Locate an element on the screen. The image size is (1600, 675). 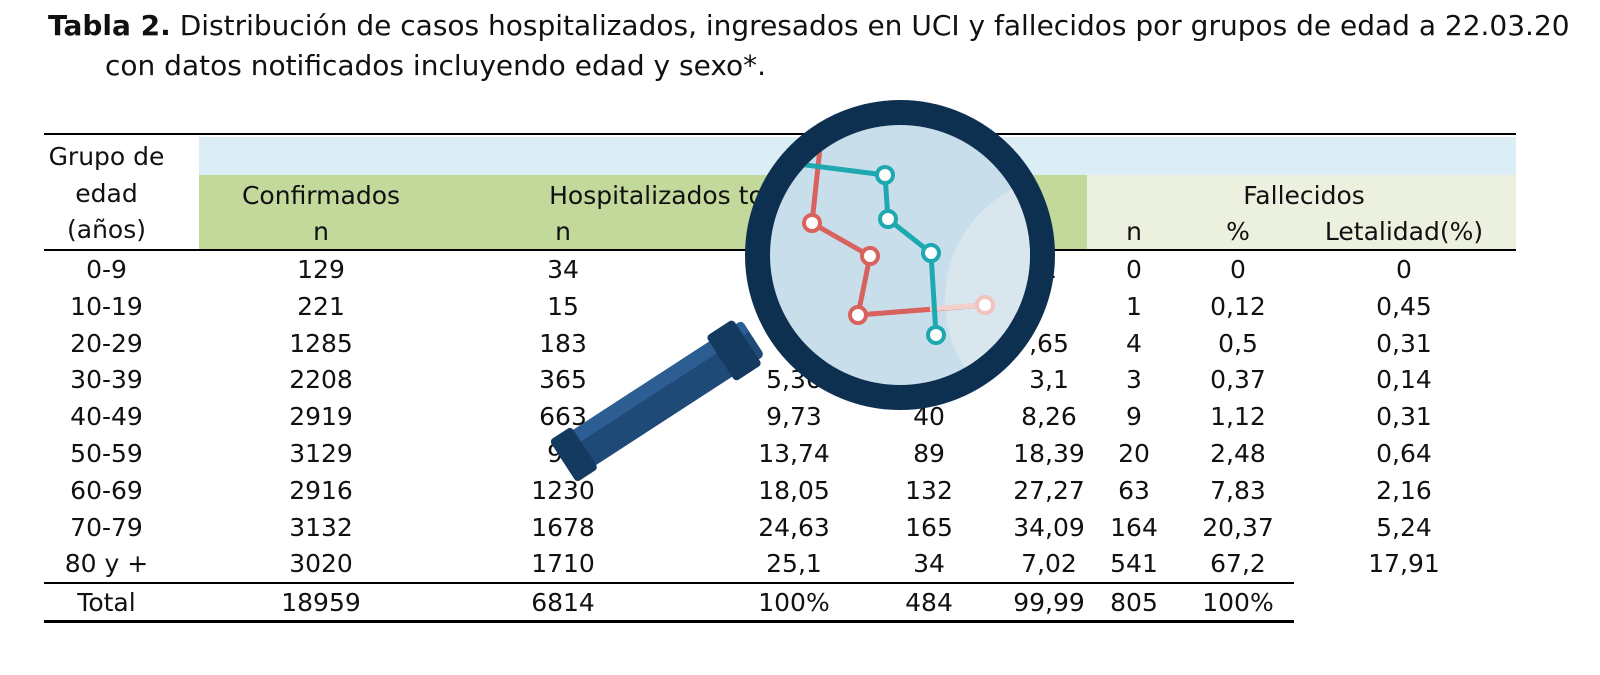
cell-hosp-pct: 5,36 is located at coordinates (794, 380).